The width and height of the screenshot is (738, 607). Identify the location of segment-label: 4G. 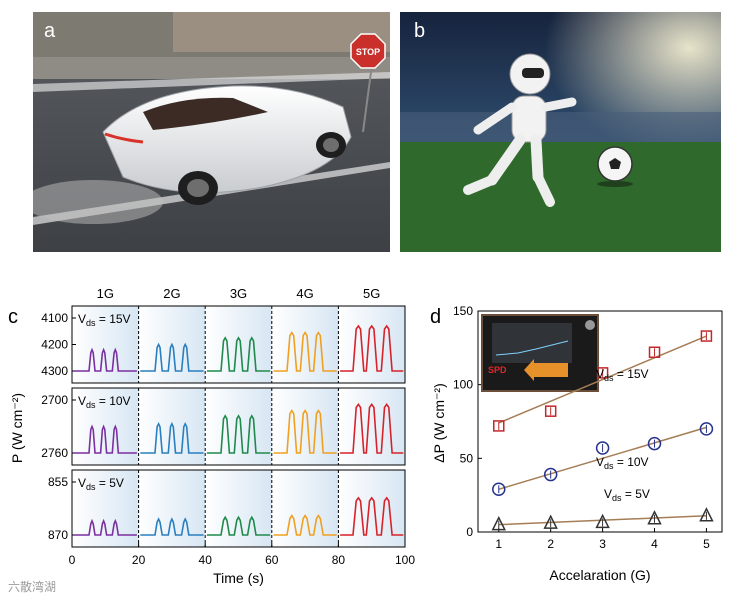
(304, 293).